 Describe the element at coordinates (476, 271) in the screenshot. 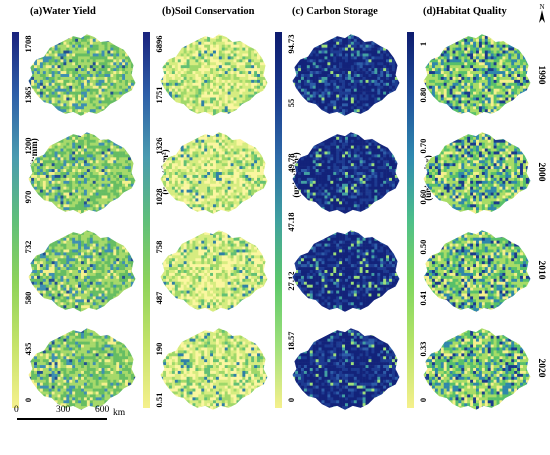

I see `habitat-quality-map-2010` at that location.